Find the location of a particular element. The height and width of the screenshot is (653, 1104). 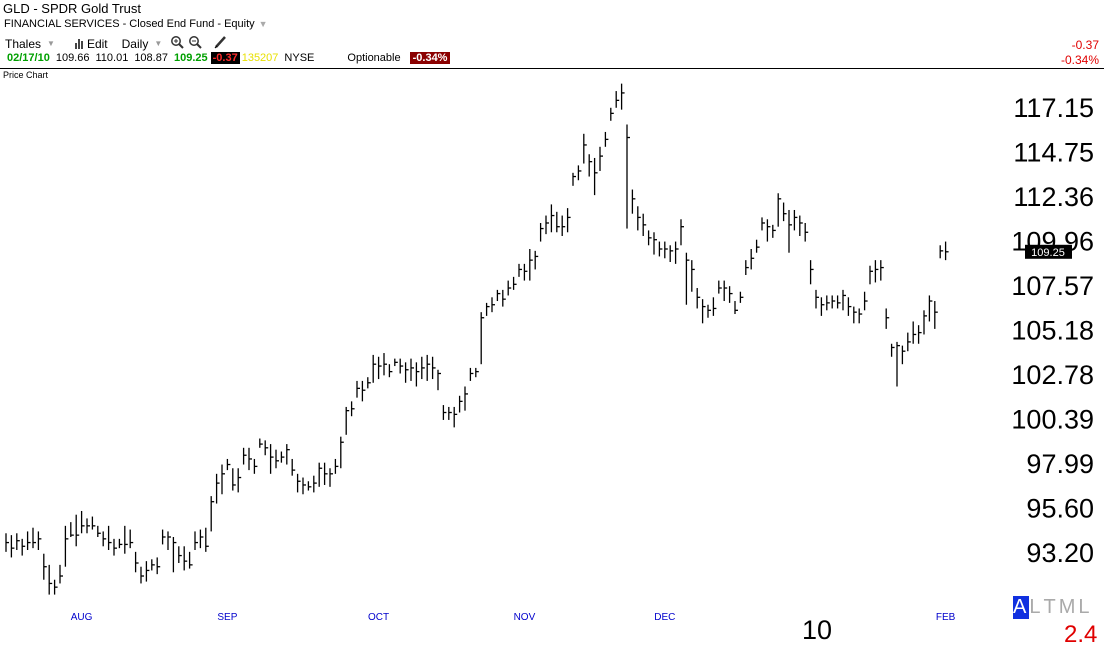

y-tick-label: 112.36 is located at coordinates (1053, 197).